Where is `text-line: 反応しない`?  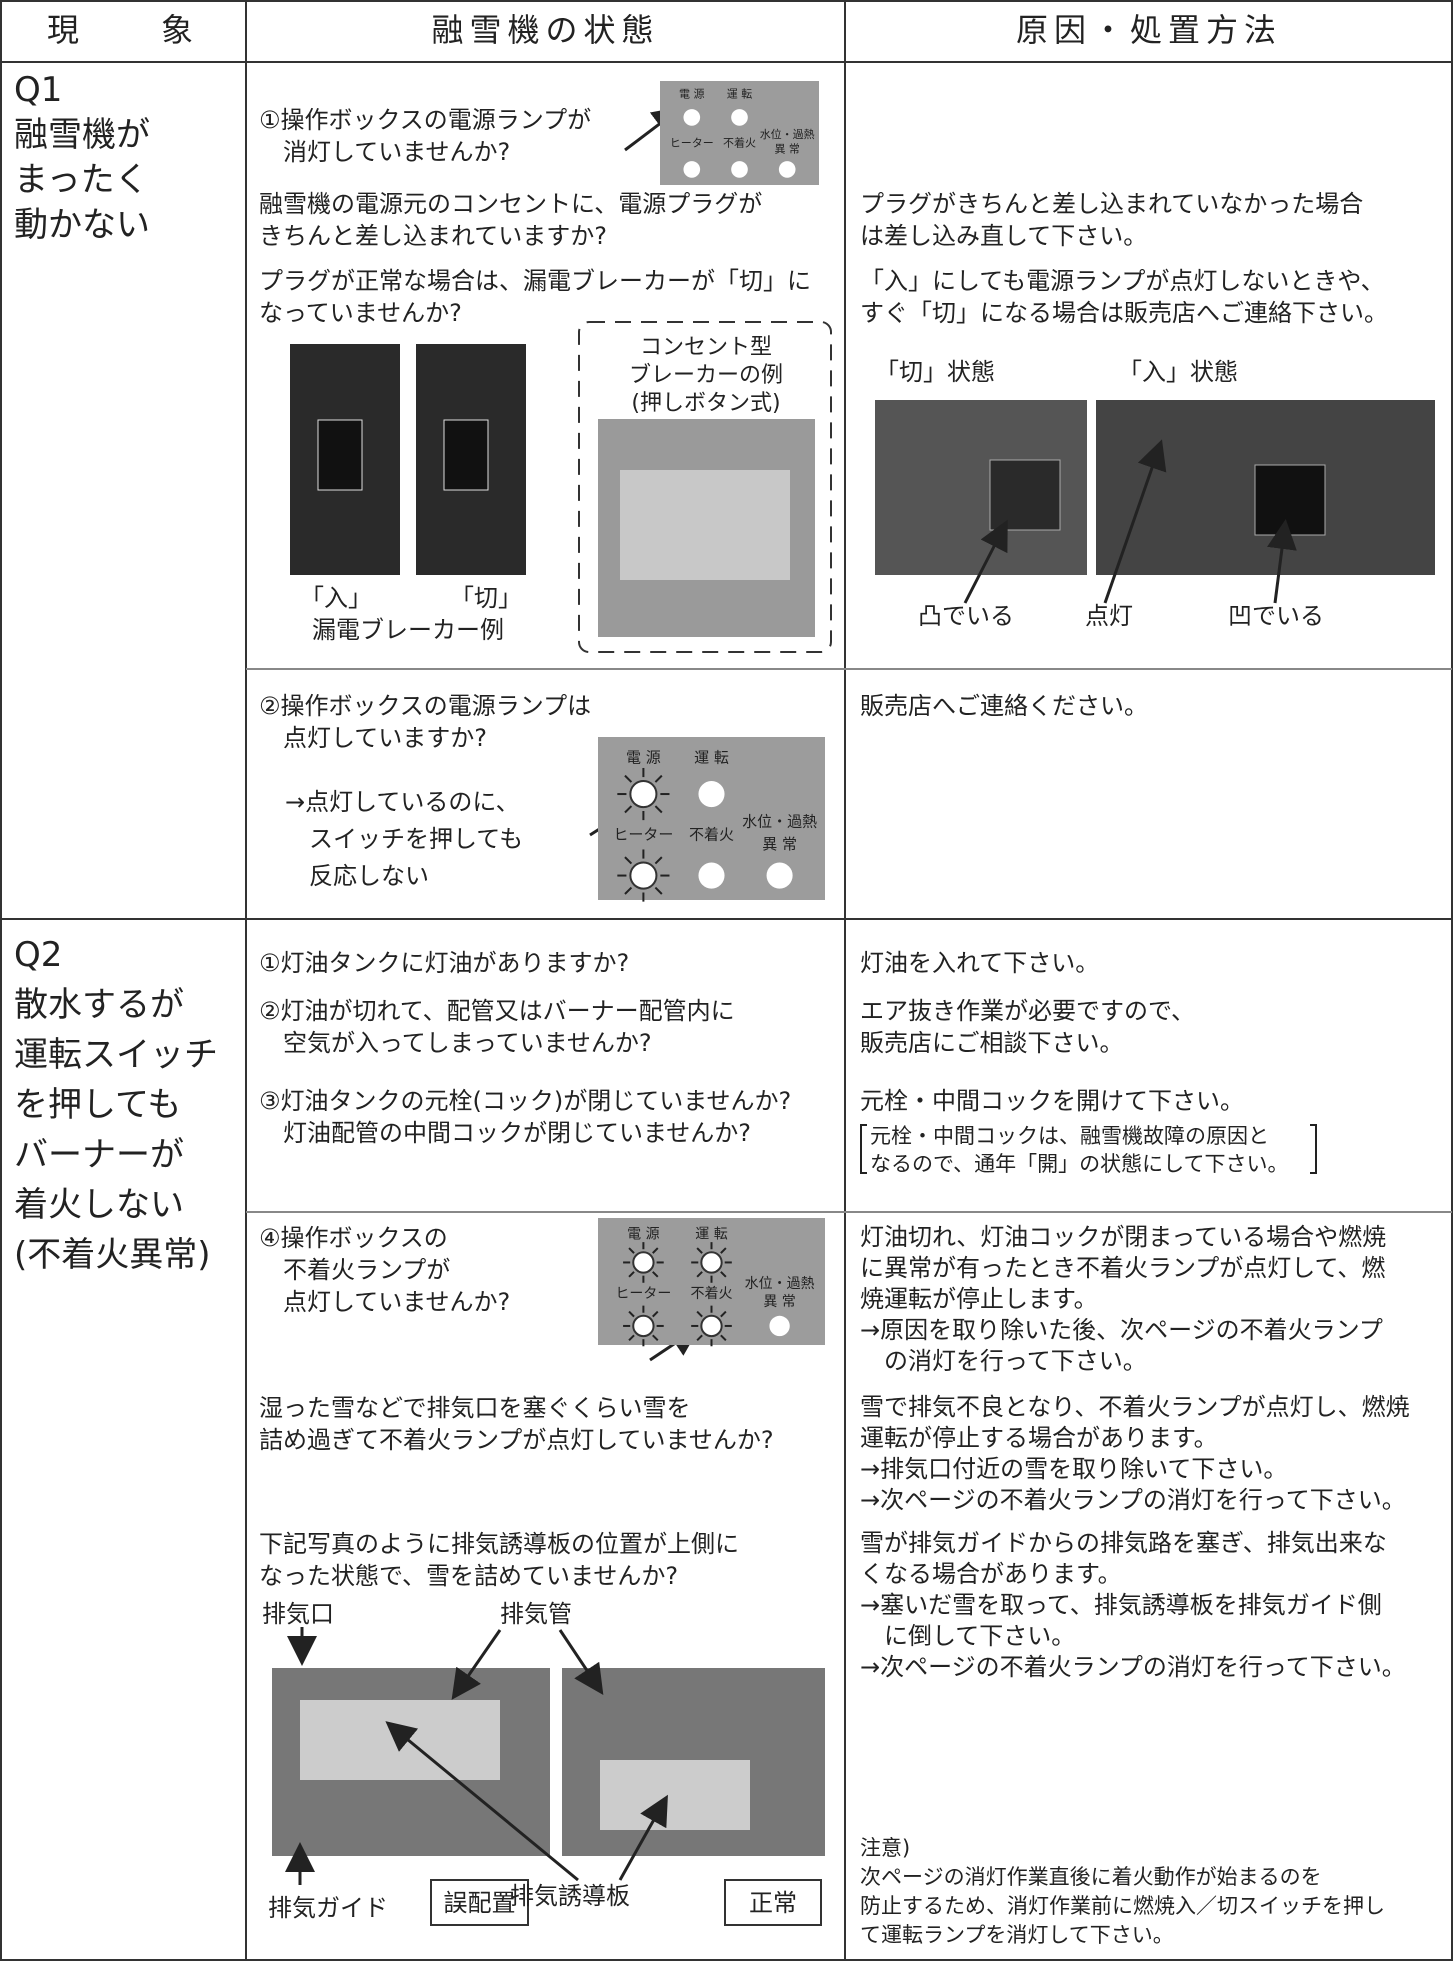 text-line: 反応しない is located at coordinates (357, 876).